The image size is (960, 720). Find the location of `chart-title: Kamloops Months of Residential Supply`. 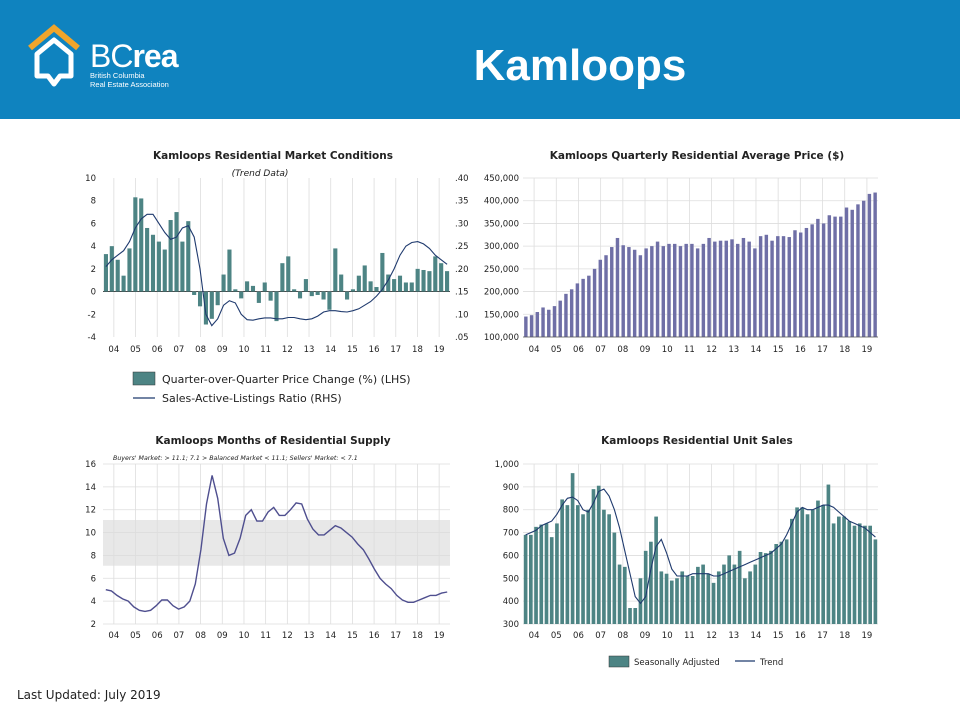

chart-title: Kamloops Months of Residential Supply is located at coordinates (272, 441).